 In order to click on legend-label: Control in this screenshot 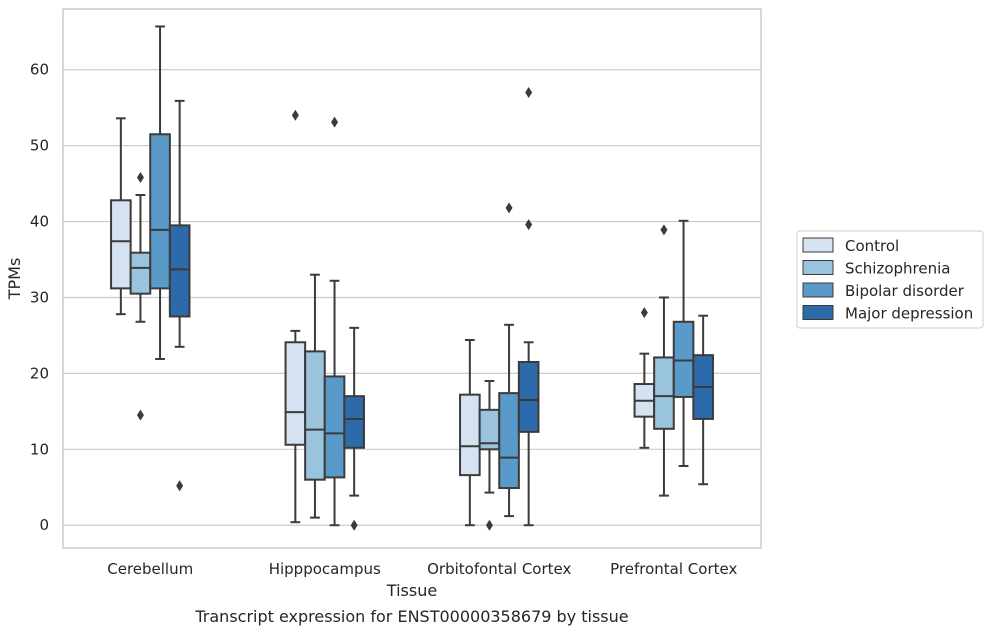, I will do `click(872, 246)`.